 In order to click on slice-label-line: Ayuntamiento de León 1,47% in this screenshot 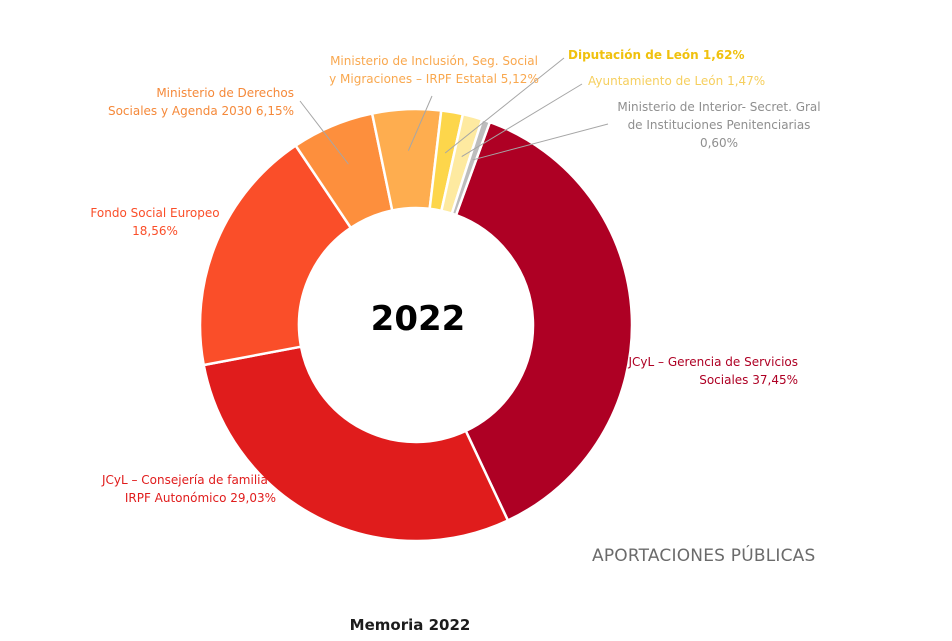, I will do `click(677, 81)`.